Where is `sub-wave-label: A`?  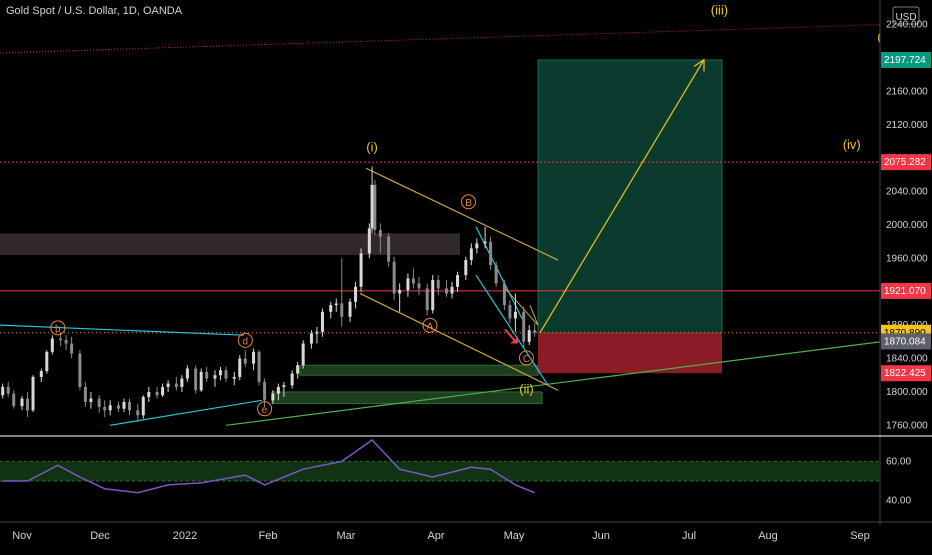 sub-wave-label: A is located at coordinates (430, 326).